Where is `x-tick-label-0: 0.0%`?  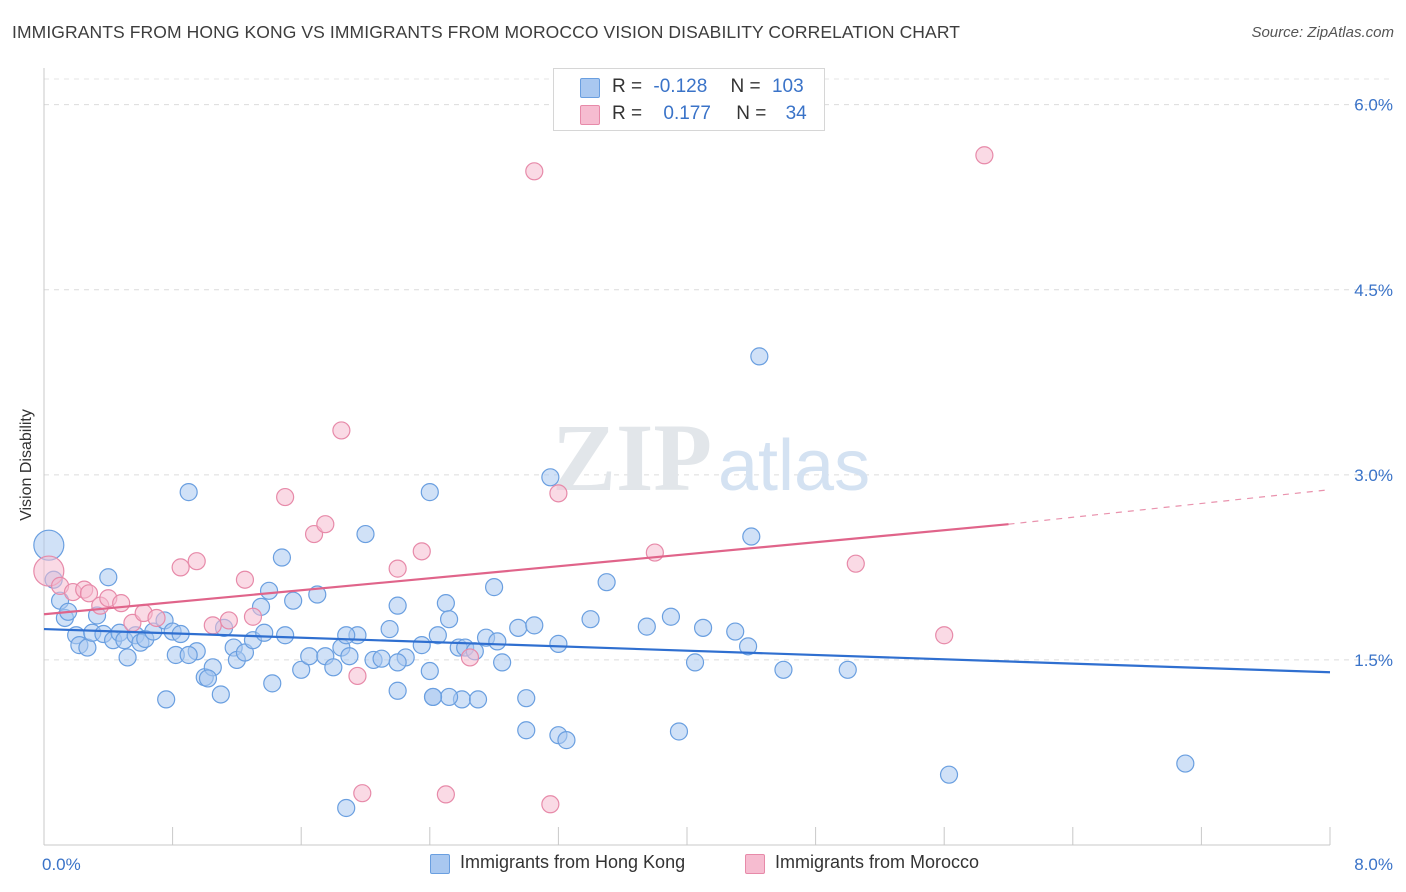
x-tick-label-0: 0.0% is located at coordinates (61, 864).